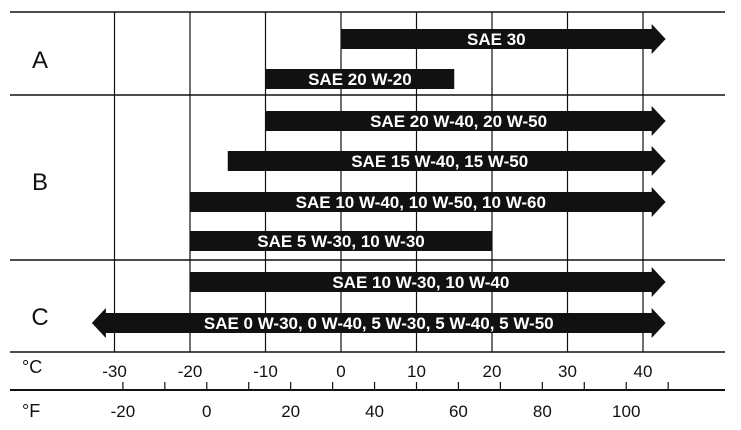  I want to click on fahrenheit-tick-label: -20, so click(123, 411).